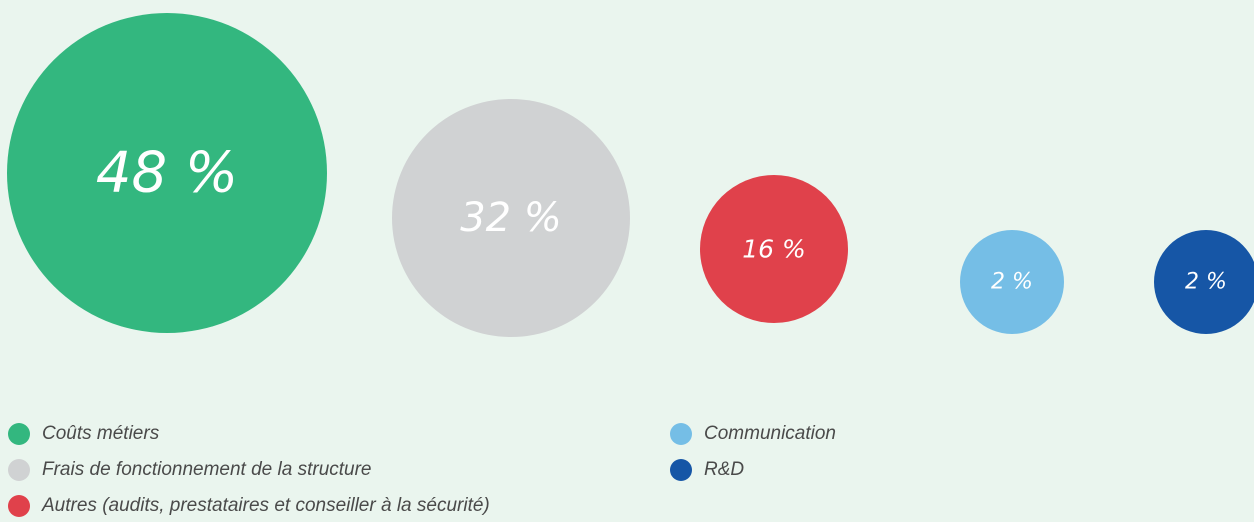 This screenshot has width=1254, height=522. I want to click on bubble-label-autres: 16 %, so click(774, 249).